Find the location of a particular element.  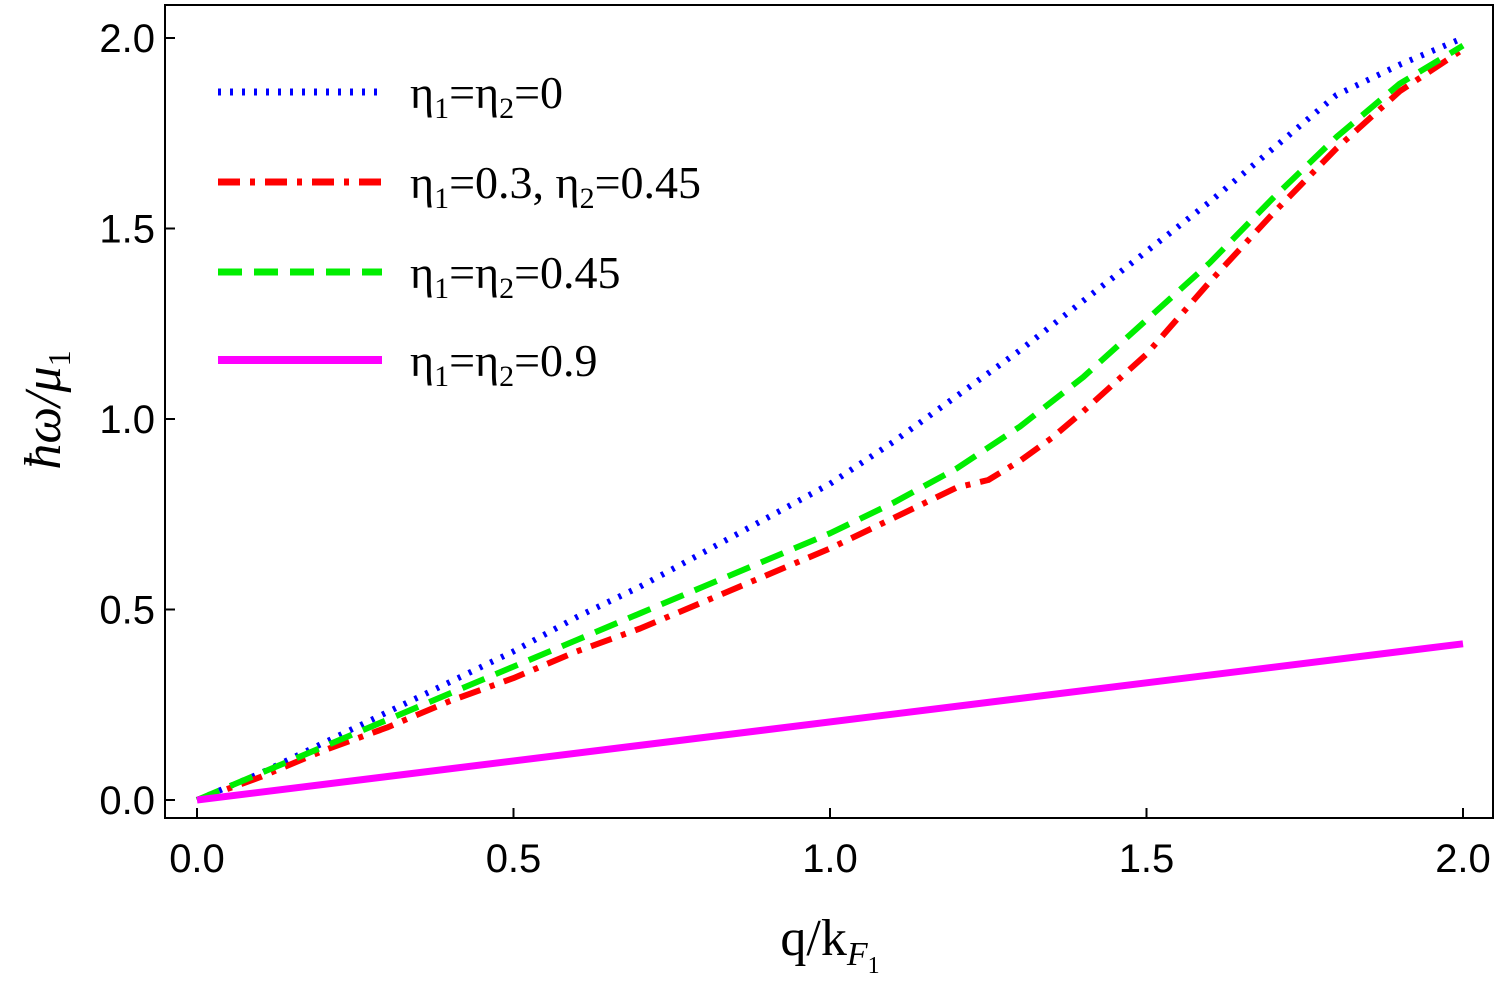

x-tick-label: 0.0 is located at coordinates (197, 859).